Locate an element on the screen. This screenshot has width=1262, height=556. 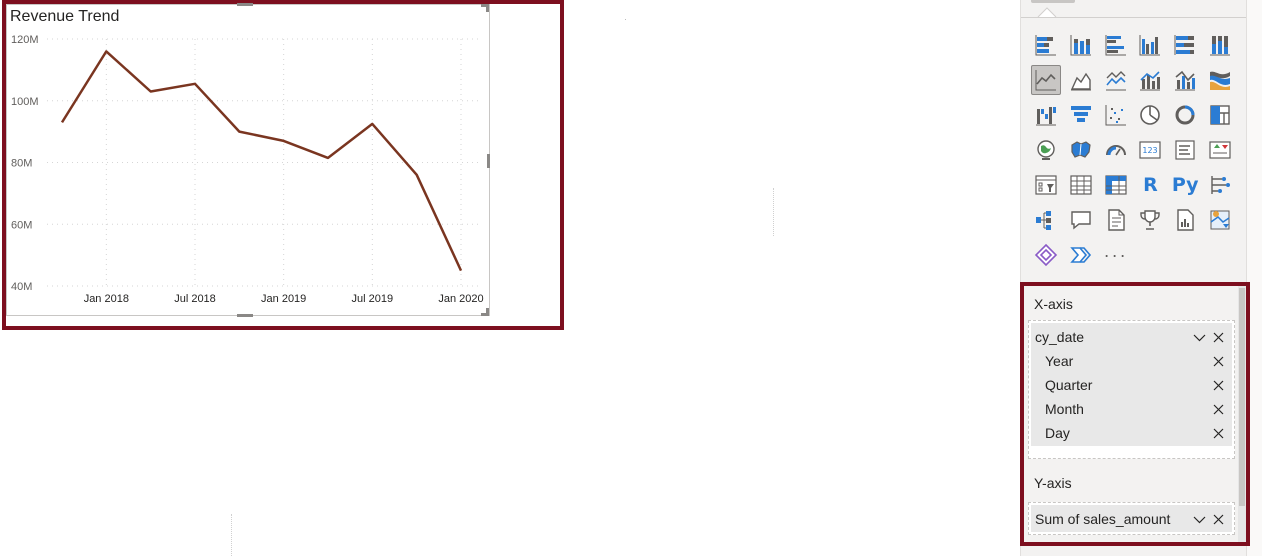
card-icon: 123 is located at coordinates (1150, 150).